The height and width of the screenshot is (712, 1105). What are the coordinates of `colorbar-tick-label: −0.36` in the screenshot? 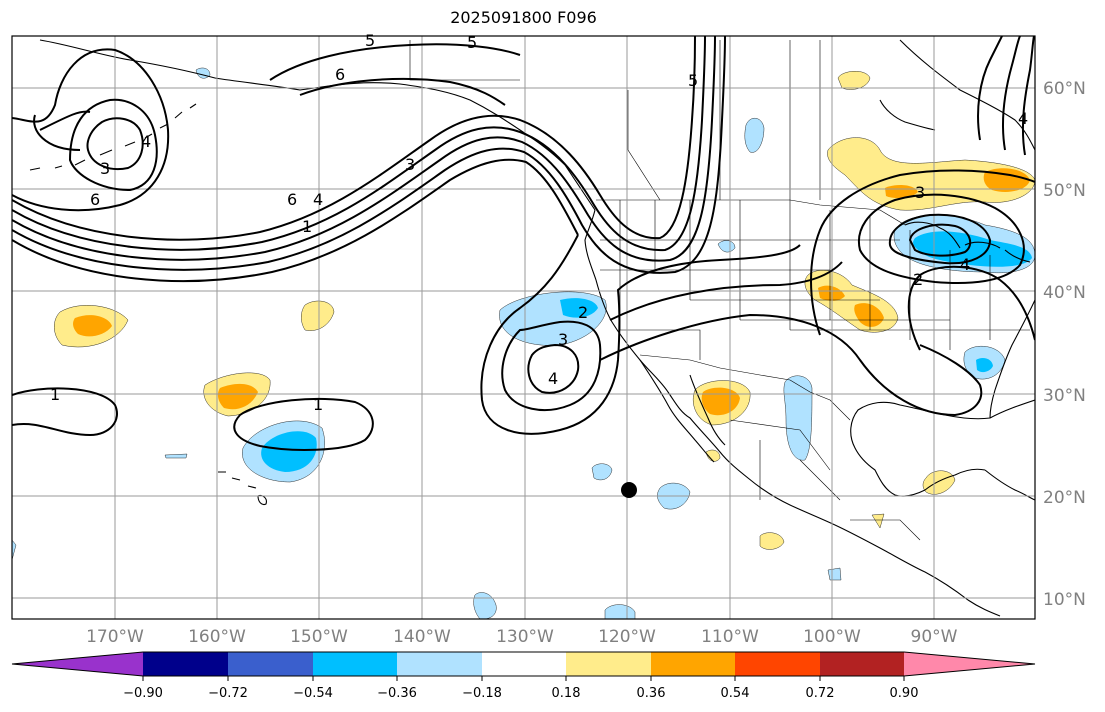 It's located at (397, 693).